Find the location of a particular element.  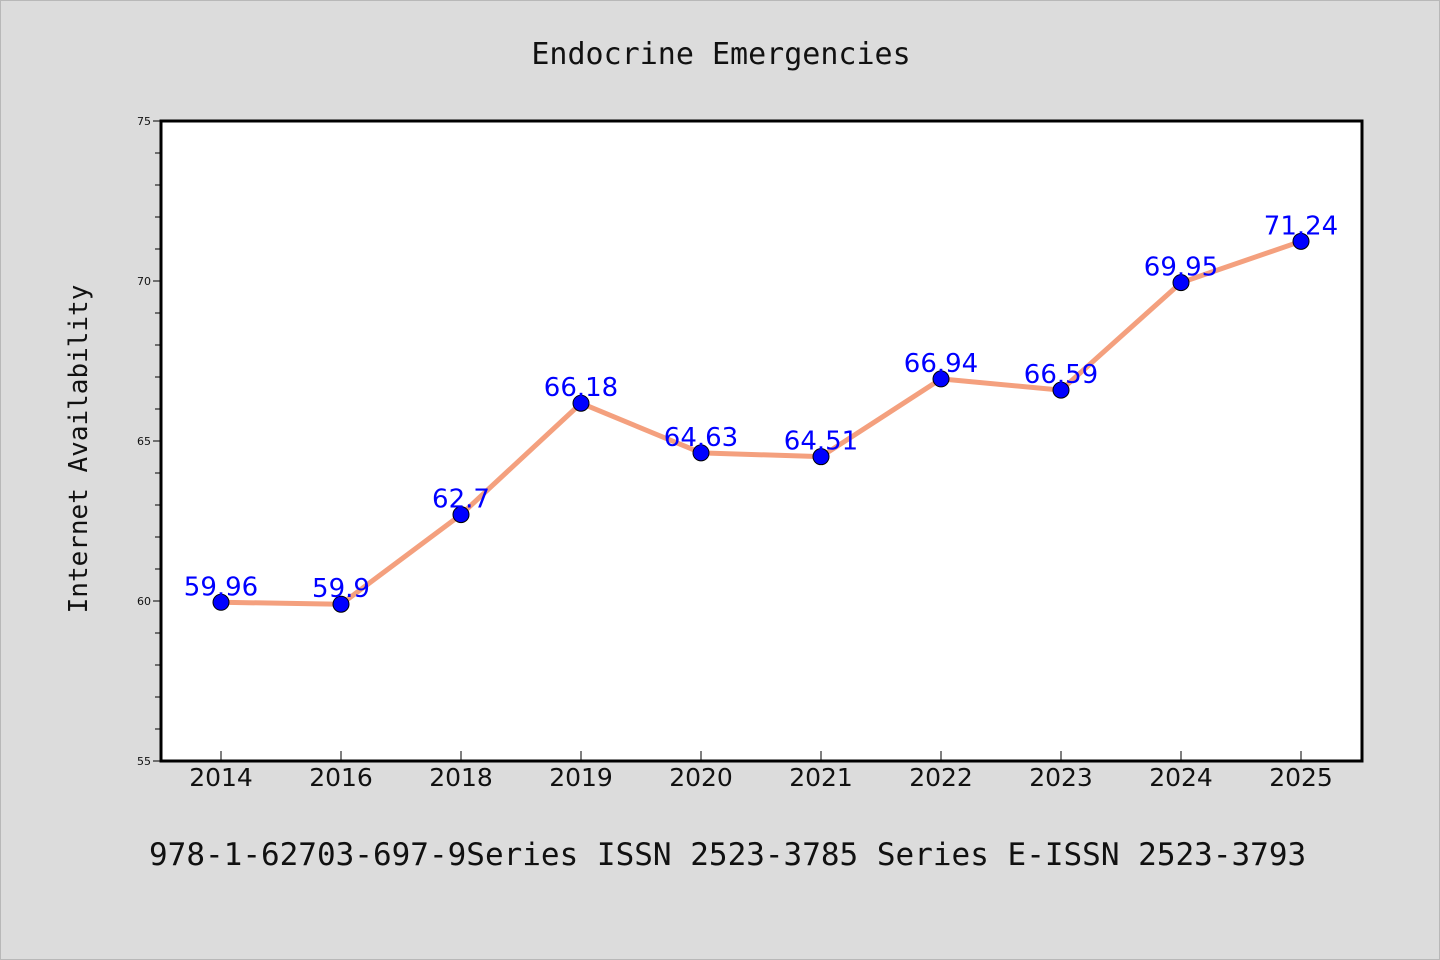

y-tick-label: 75 is located at coordinates (144, 121).